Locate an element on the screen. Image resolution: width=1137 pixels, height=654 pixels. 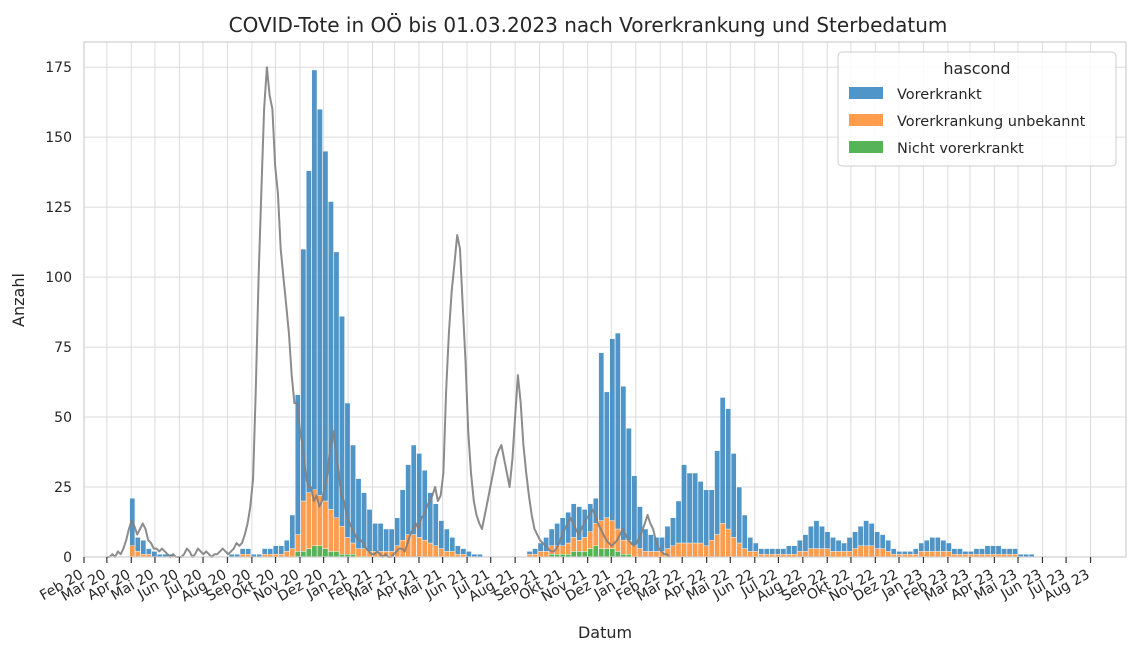
y-tick-label: 125 is located at coordinates (58, 208).